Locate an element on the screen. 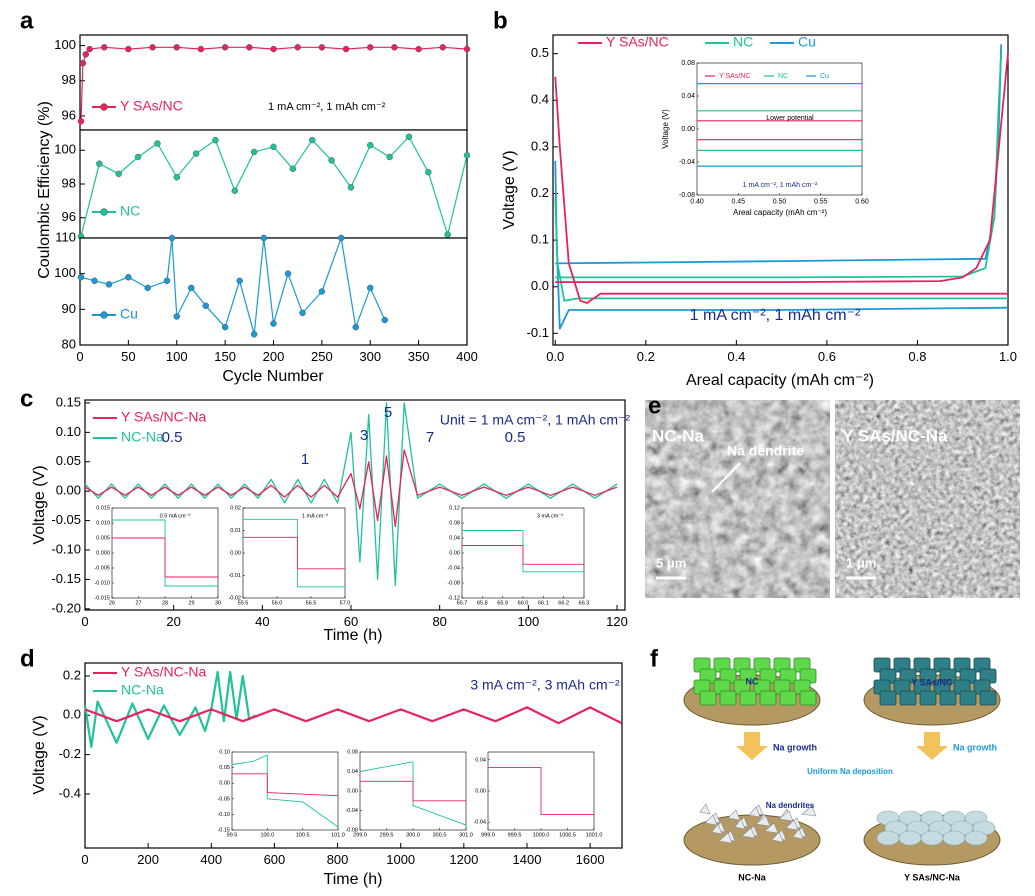 The height and width of the screenshot is (896, 1035). y-tick-label: -0.015 is located at coordinates (102, 598).